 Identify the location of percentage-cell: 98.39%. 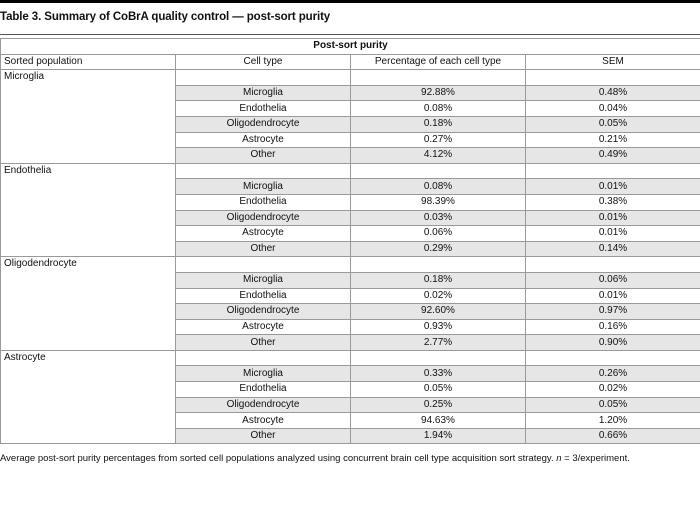
(438, 202).